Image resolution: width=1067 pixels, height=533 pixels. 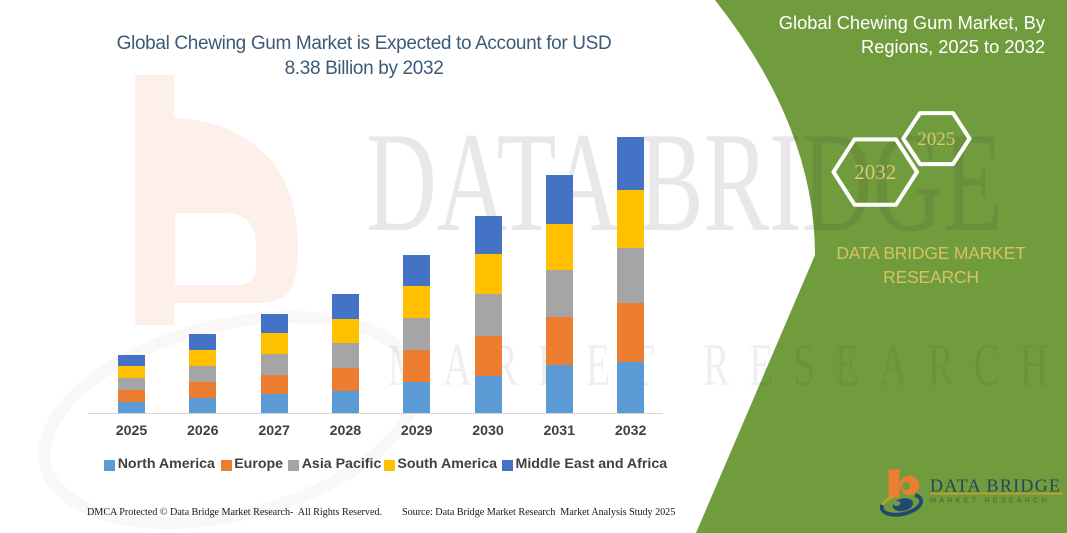 What do you see at coordinates (936, 139) in the screenshot?
I see `svg-text: 2025` at bounding box center [936, 139].